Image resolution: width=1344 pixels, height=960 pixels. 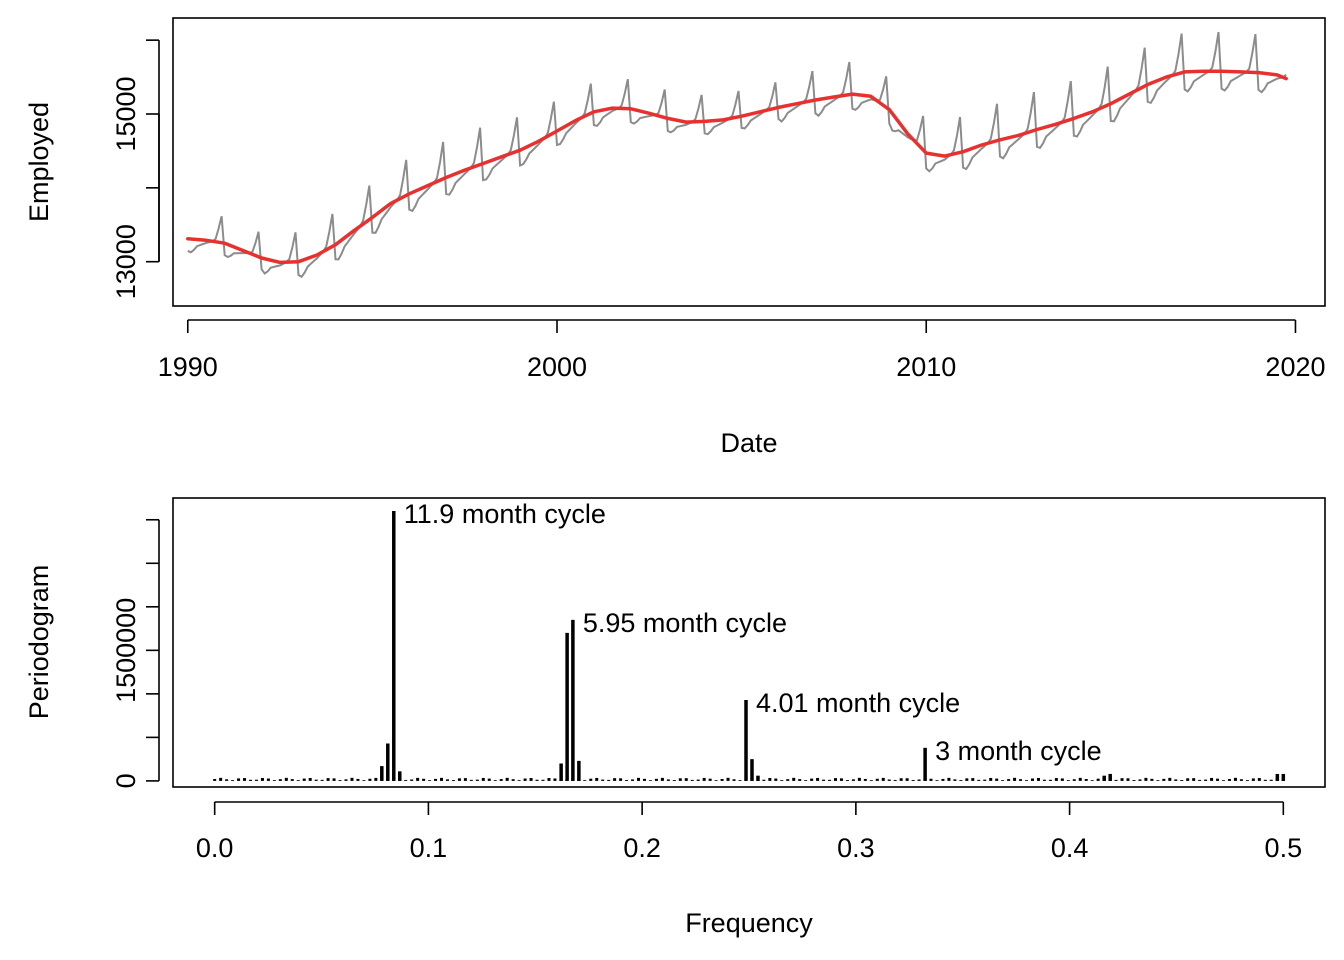 What do you see at coordinates (685, 623) in the screenshot?
I see `peak-annotation: 5.95 month cycle` at bounding box center [685, 623].